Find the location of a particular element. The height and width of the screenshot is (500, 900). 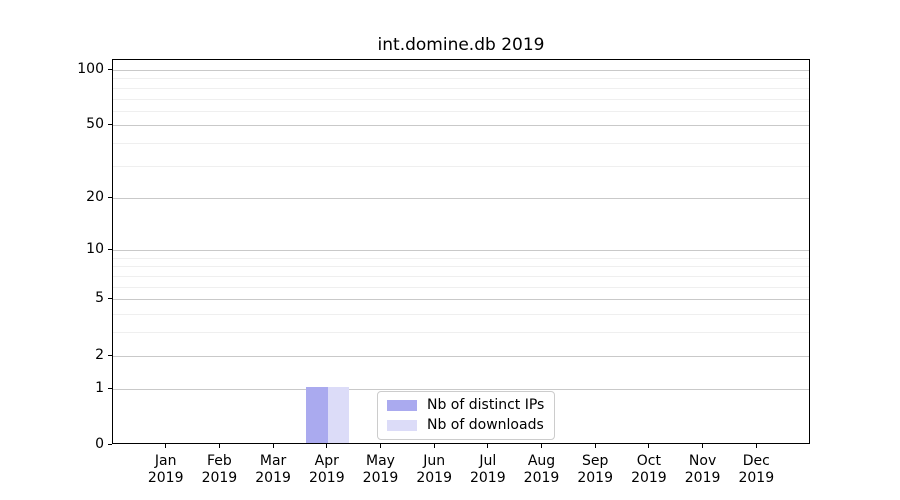

x-tick-label: Jan 2019 is located at coordinates (165, 469).